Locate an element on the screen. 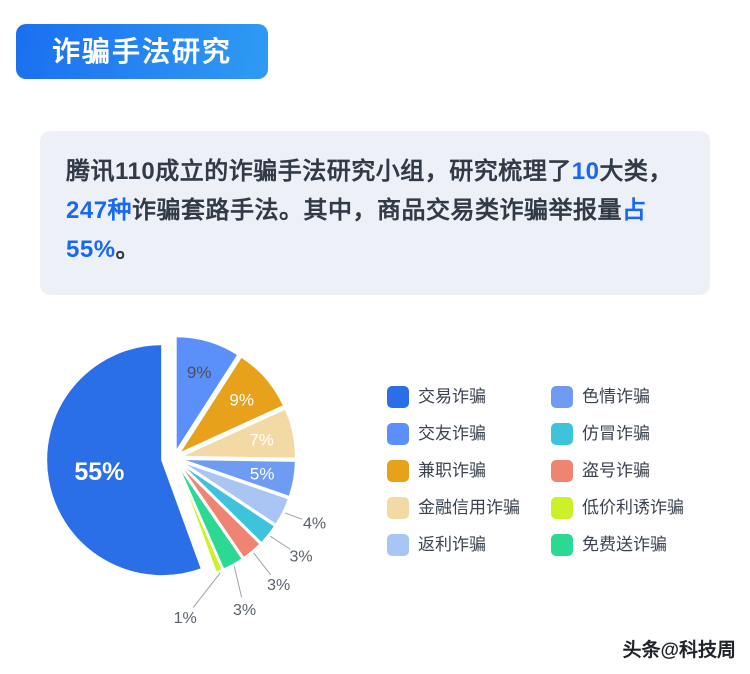 The image size is (750, 674). page-title: 诈骗手法研究 is located at coordinates (141, 51).